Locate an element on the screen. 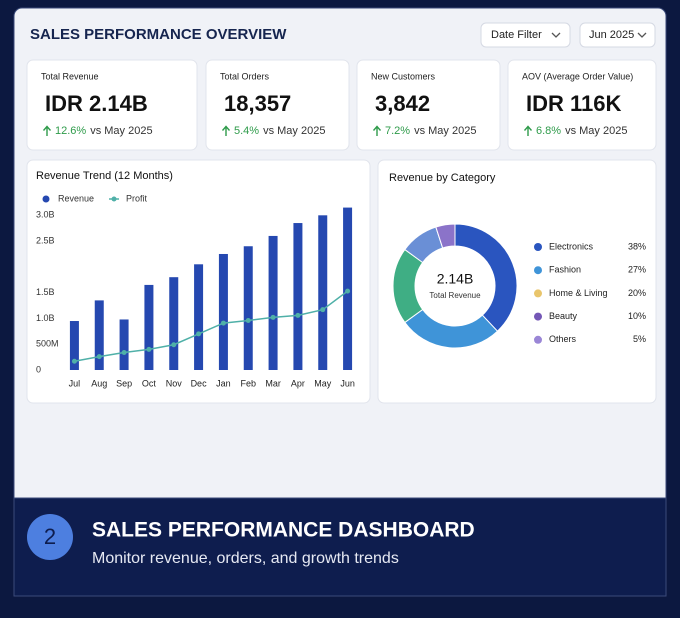 The image size is (680, 618). kpi-label: Total Orders is located at coordinates (245, 76).